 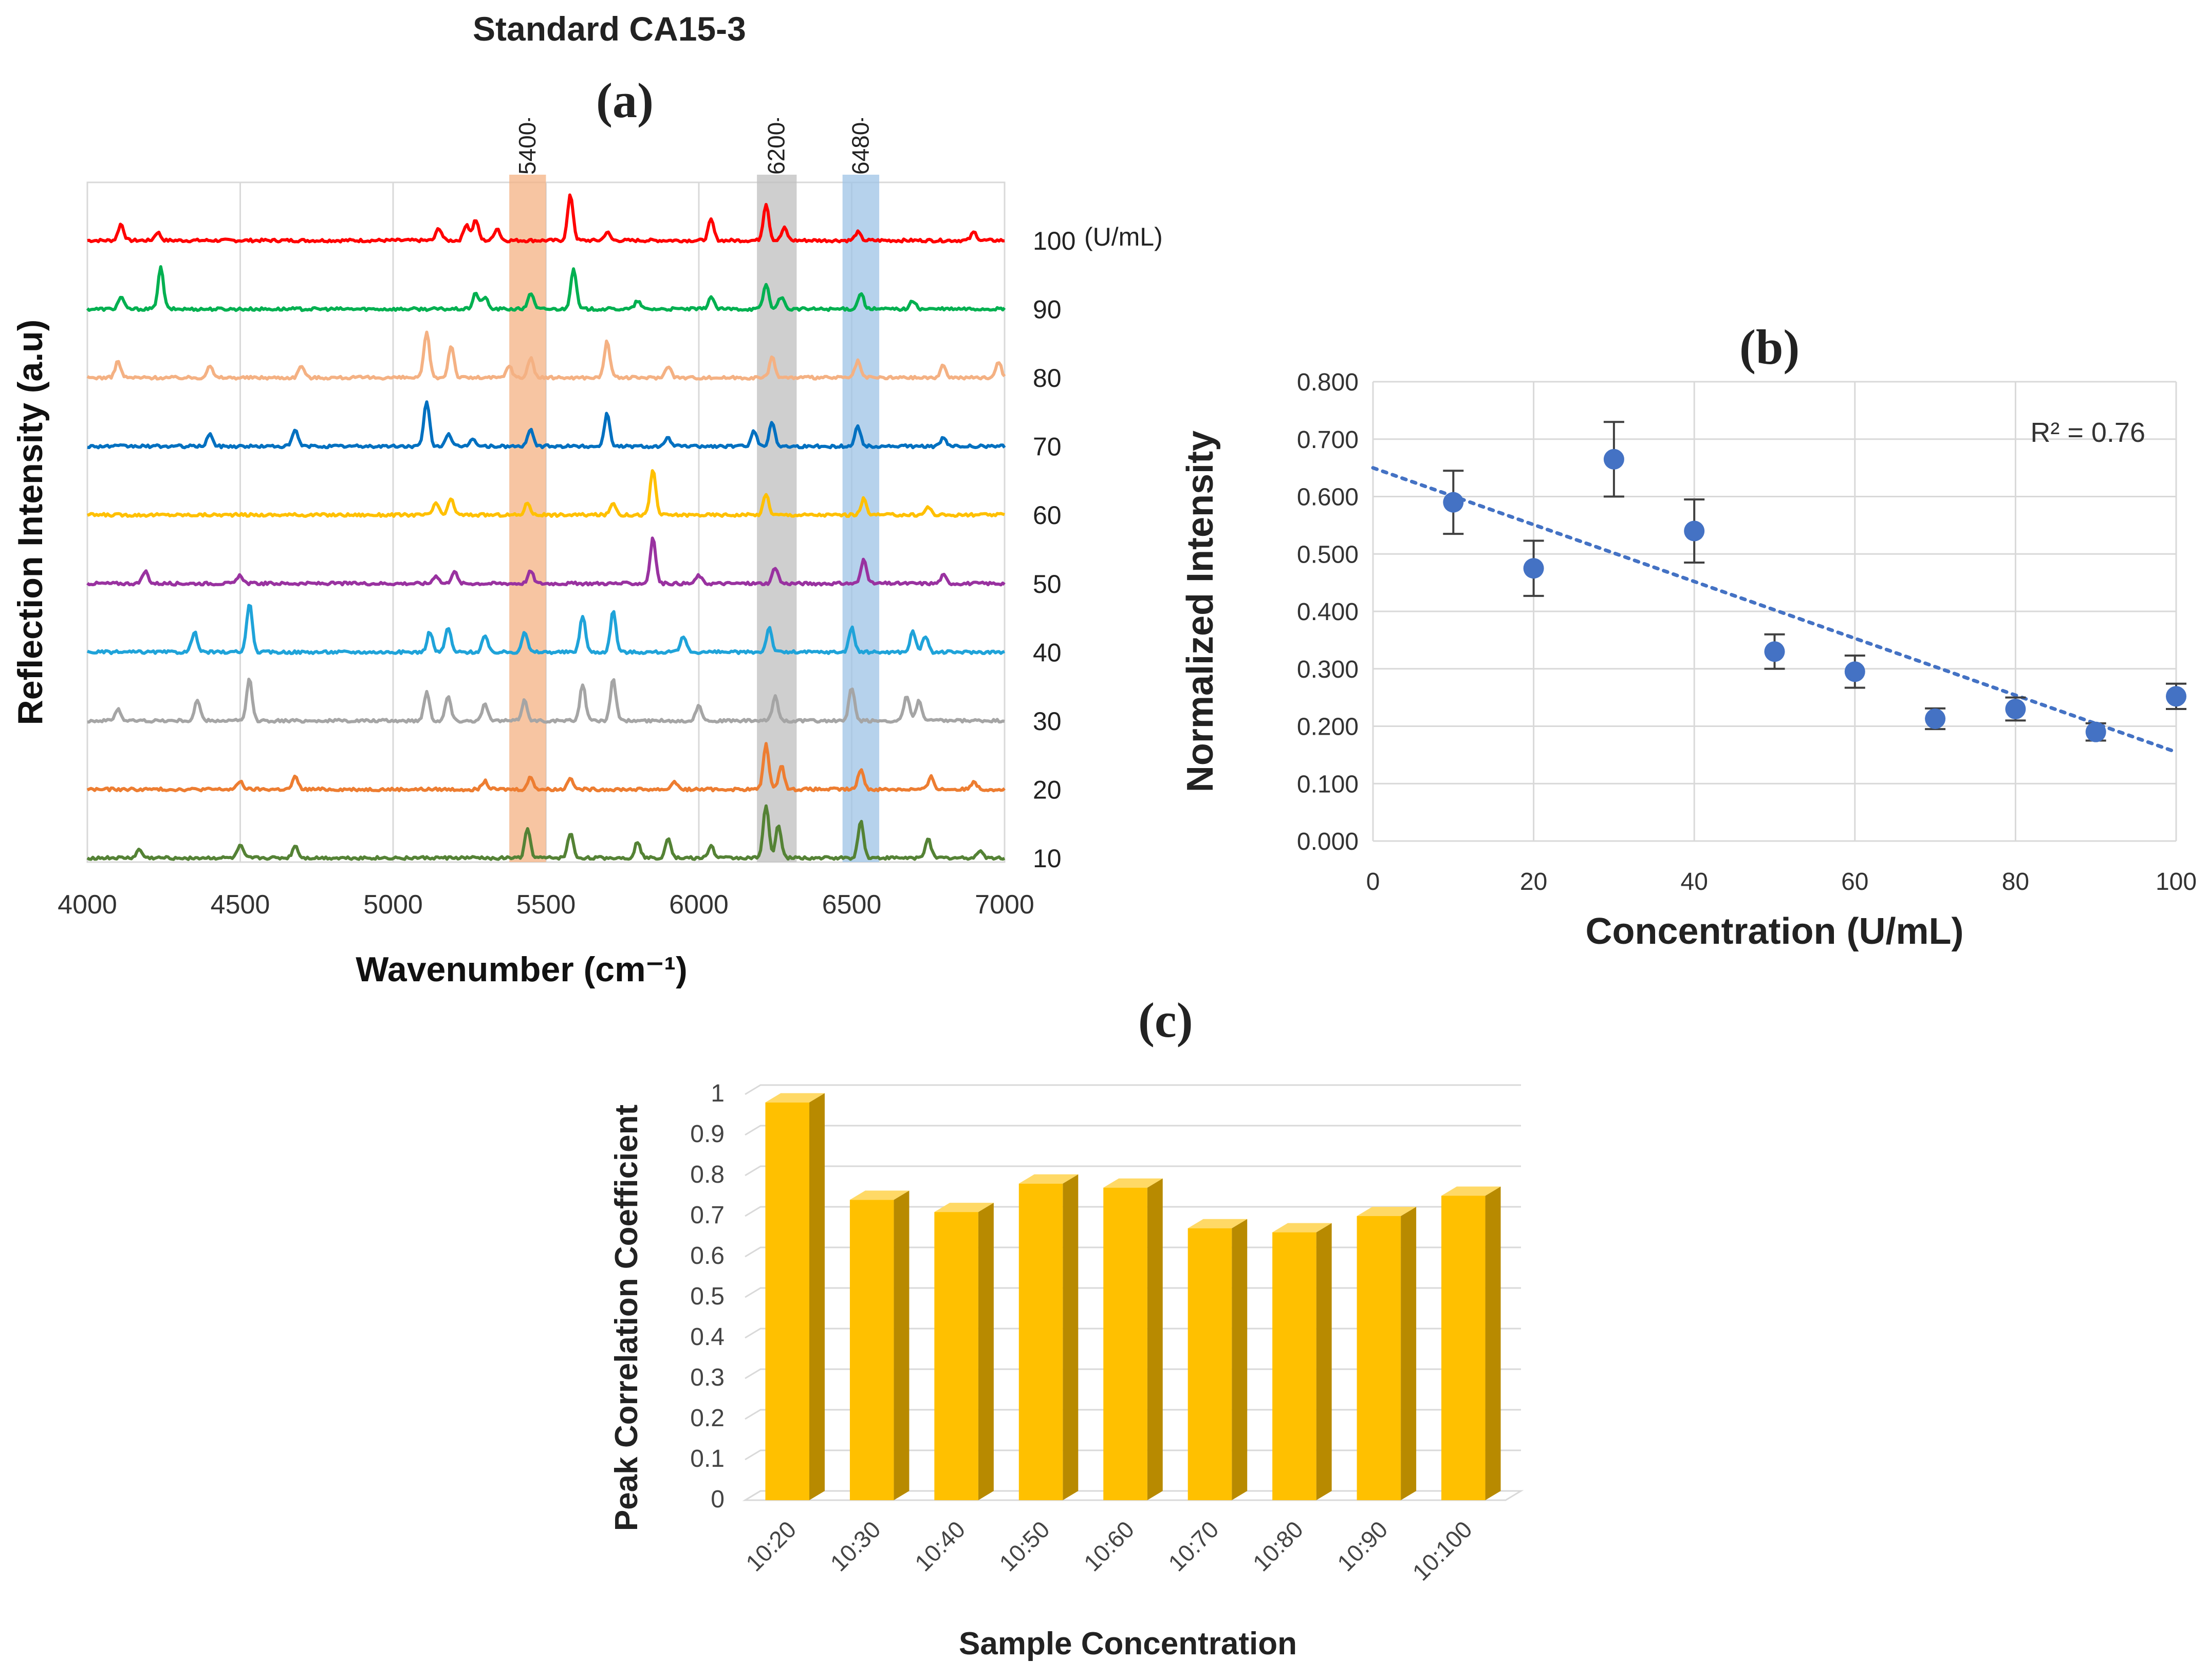 I want to click on y-tick-label: 0.300, so click(x=1328, y=669).